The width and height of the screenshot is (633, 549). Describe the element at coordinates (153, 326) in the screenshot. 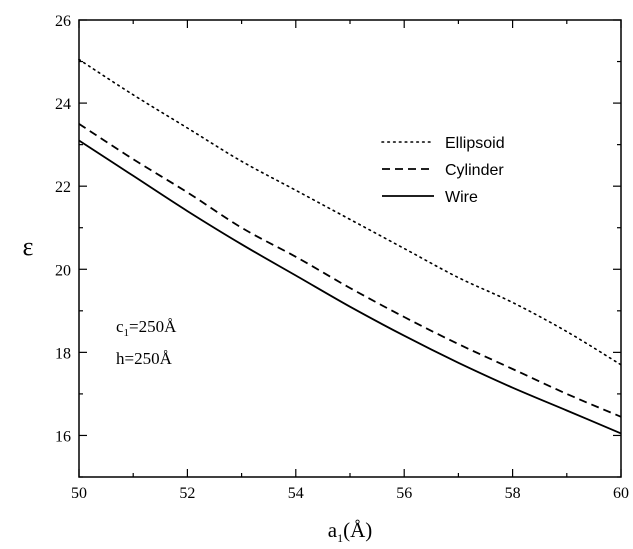

I see `annotation-c1-value: =250Å` at that location.